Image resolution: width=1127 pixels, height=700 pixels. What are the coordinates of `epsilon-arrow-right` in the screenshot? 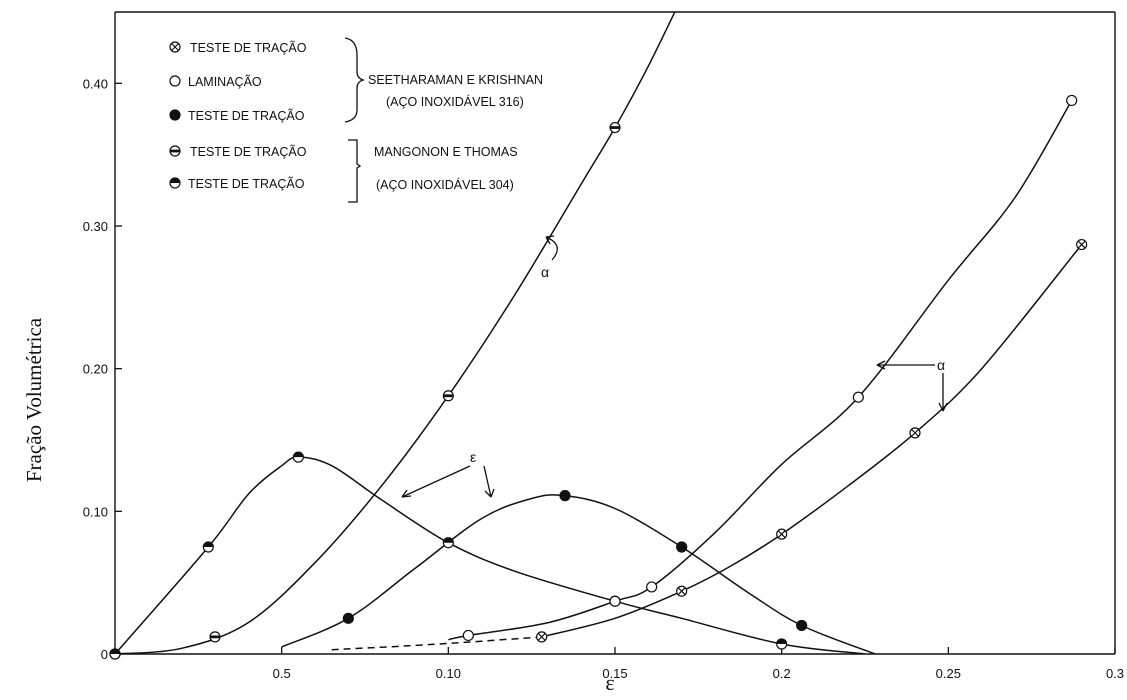 It's located at (487, 481).